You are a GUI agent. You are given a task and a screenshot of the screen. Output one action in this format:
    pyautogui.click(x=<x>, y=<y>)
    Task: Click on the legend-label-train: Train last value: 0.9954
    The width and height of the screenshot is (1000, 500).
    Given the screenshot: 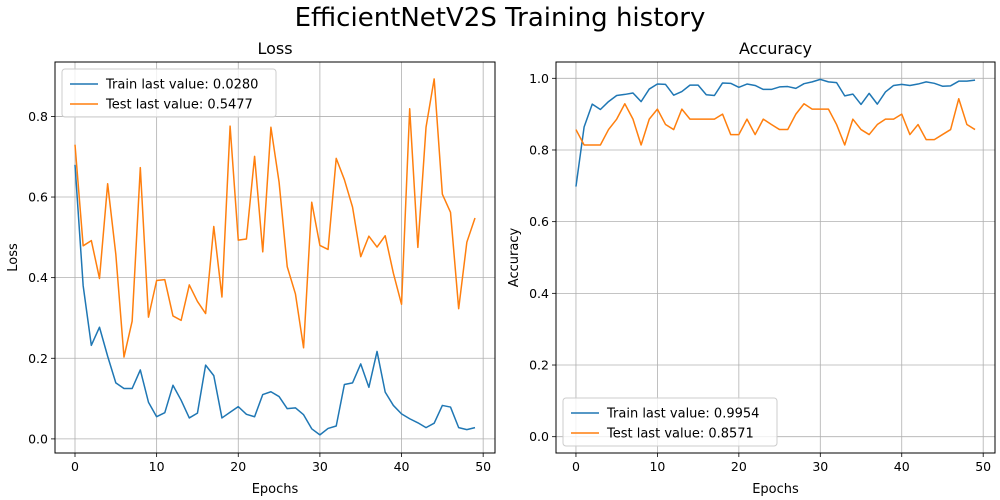 What is the action you would take?
    pyautogui.click(x=682, y=414)
    